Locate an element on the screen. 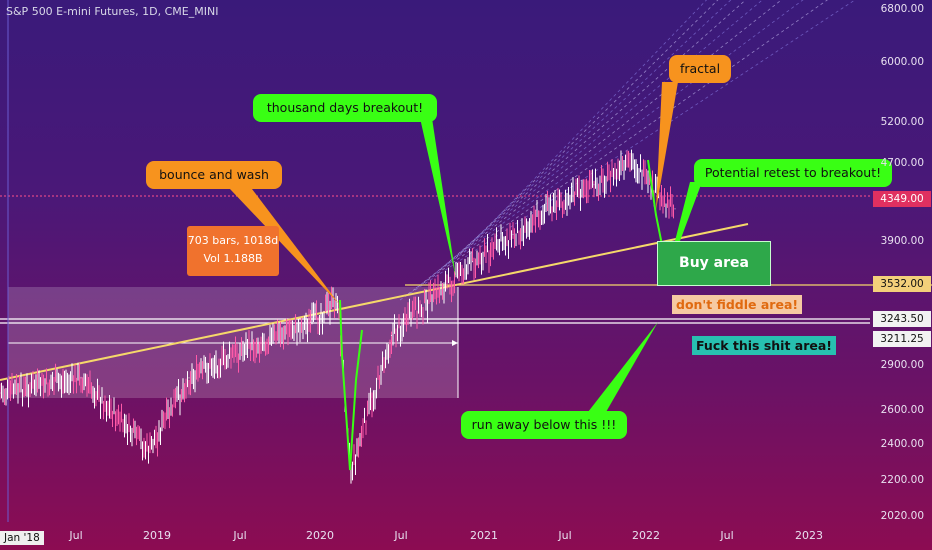 The image size is (932, 550). runaway-pointer is located at coordinates (623, 367).